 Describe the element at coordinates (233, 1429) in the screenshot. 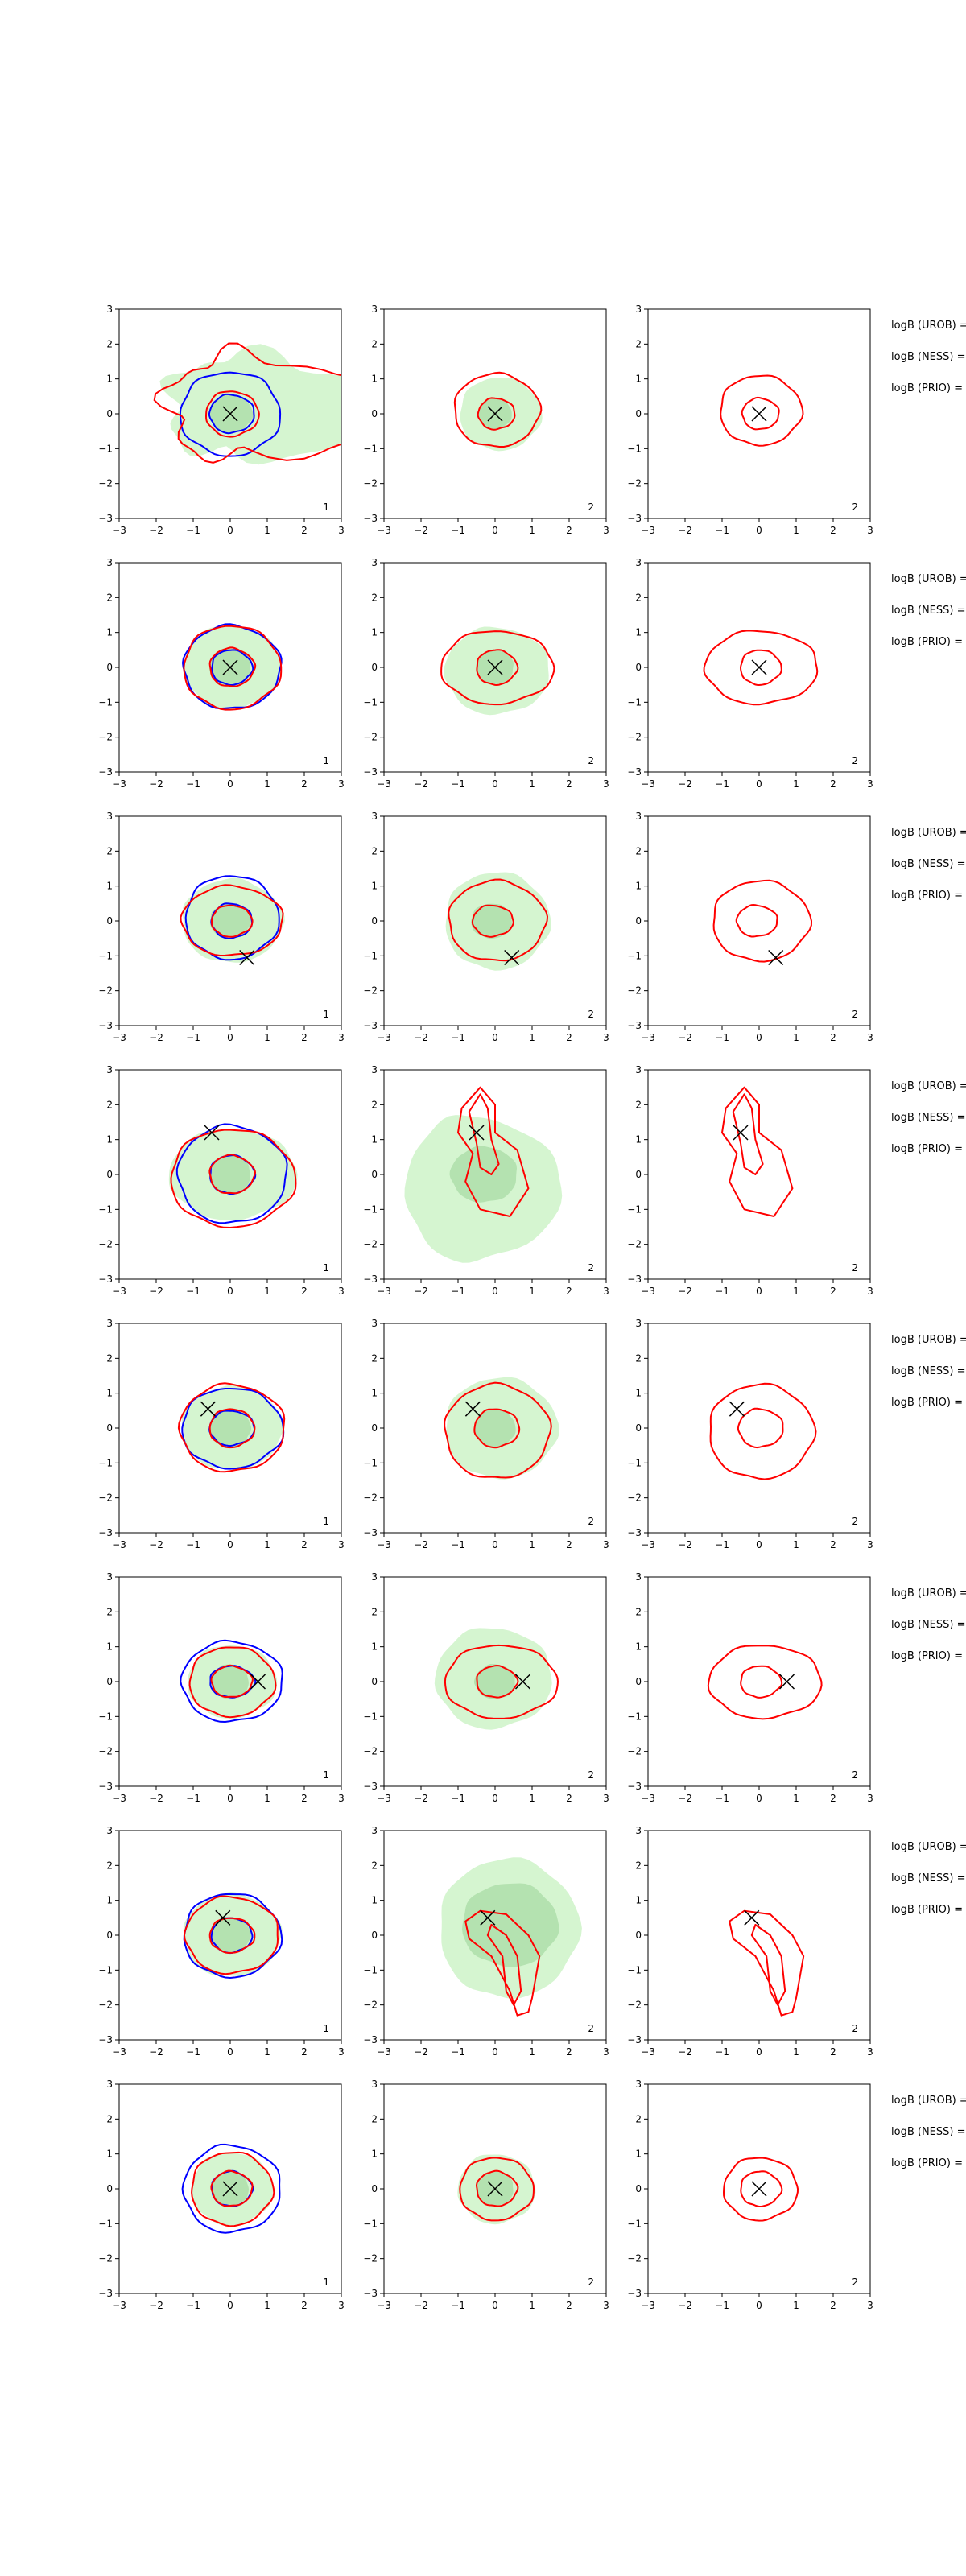

I see `uniform-contour-outer` at that location.